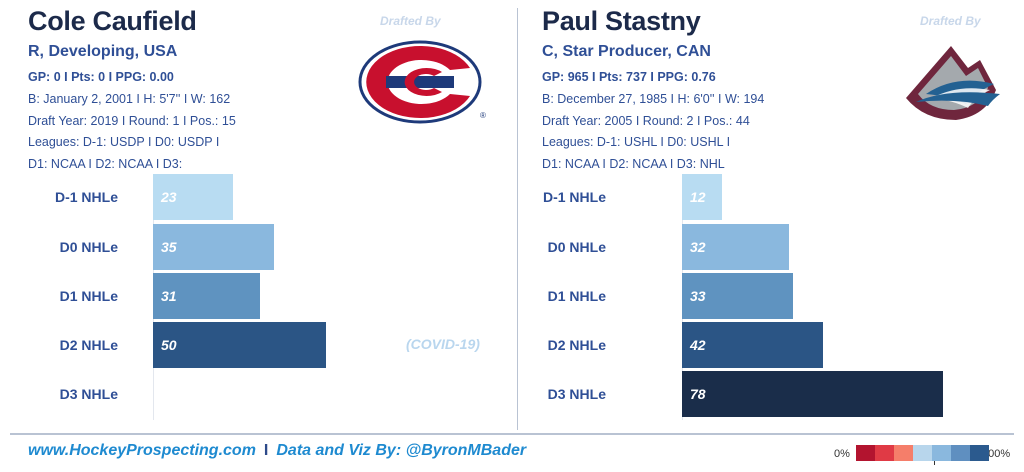 The height and width of the screenshot is (472, 1024). Describe the element at coordinates (124, 142) in the screenshot. I see `left-leagues-line-1: Leagues: D-1: USDP I D0: USDP I` at that location.